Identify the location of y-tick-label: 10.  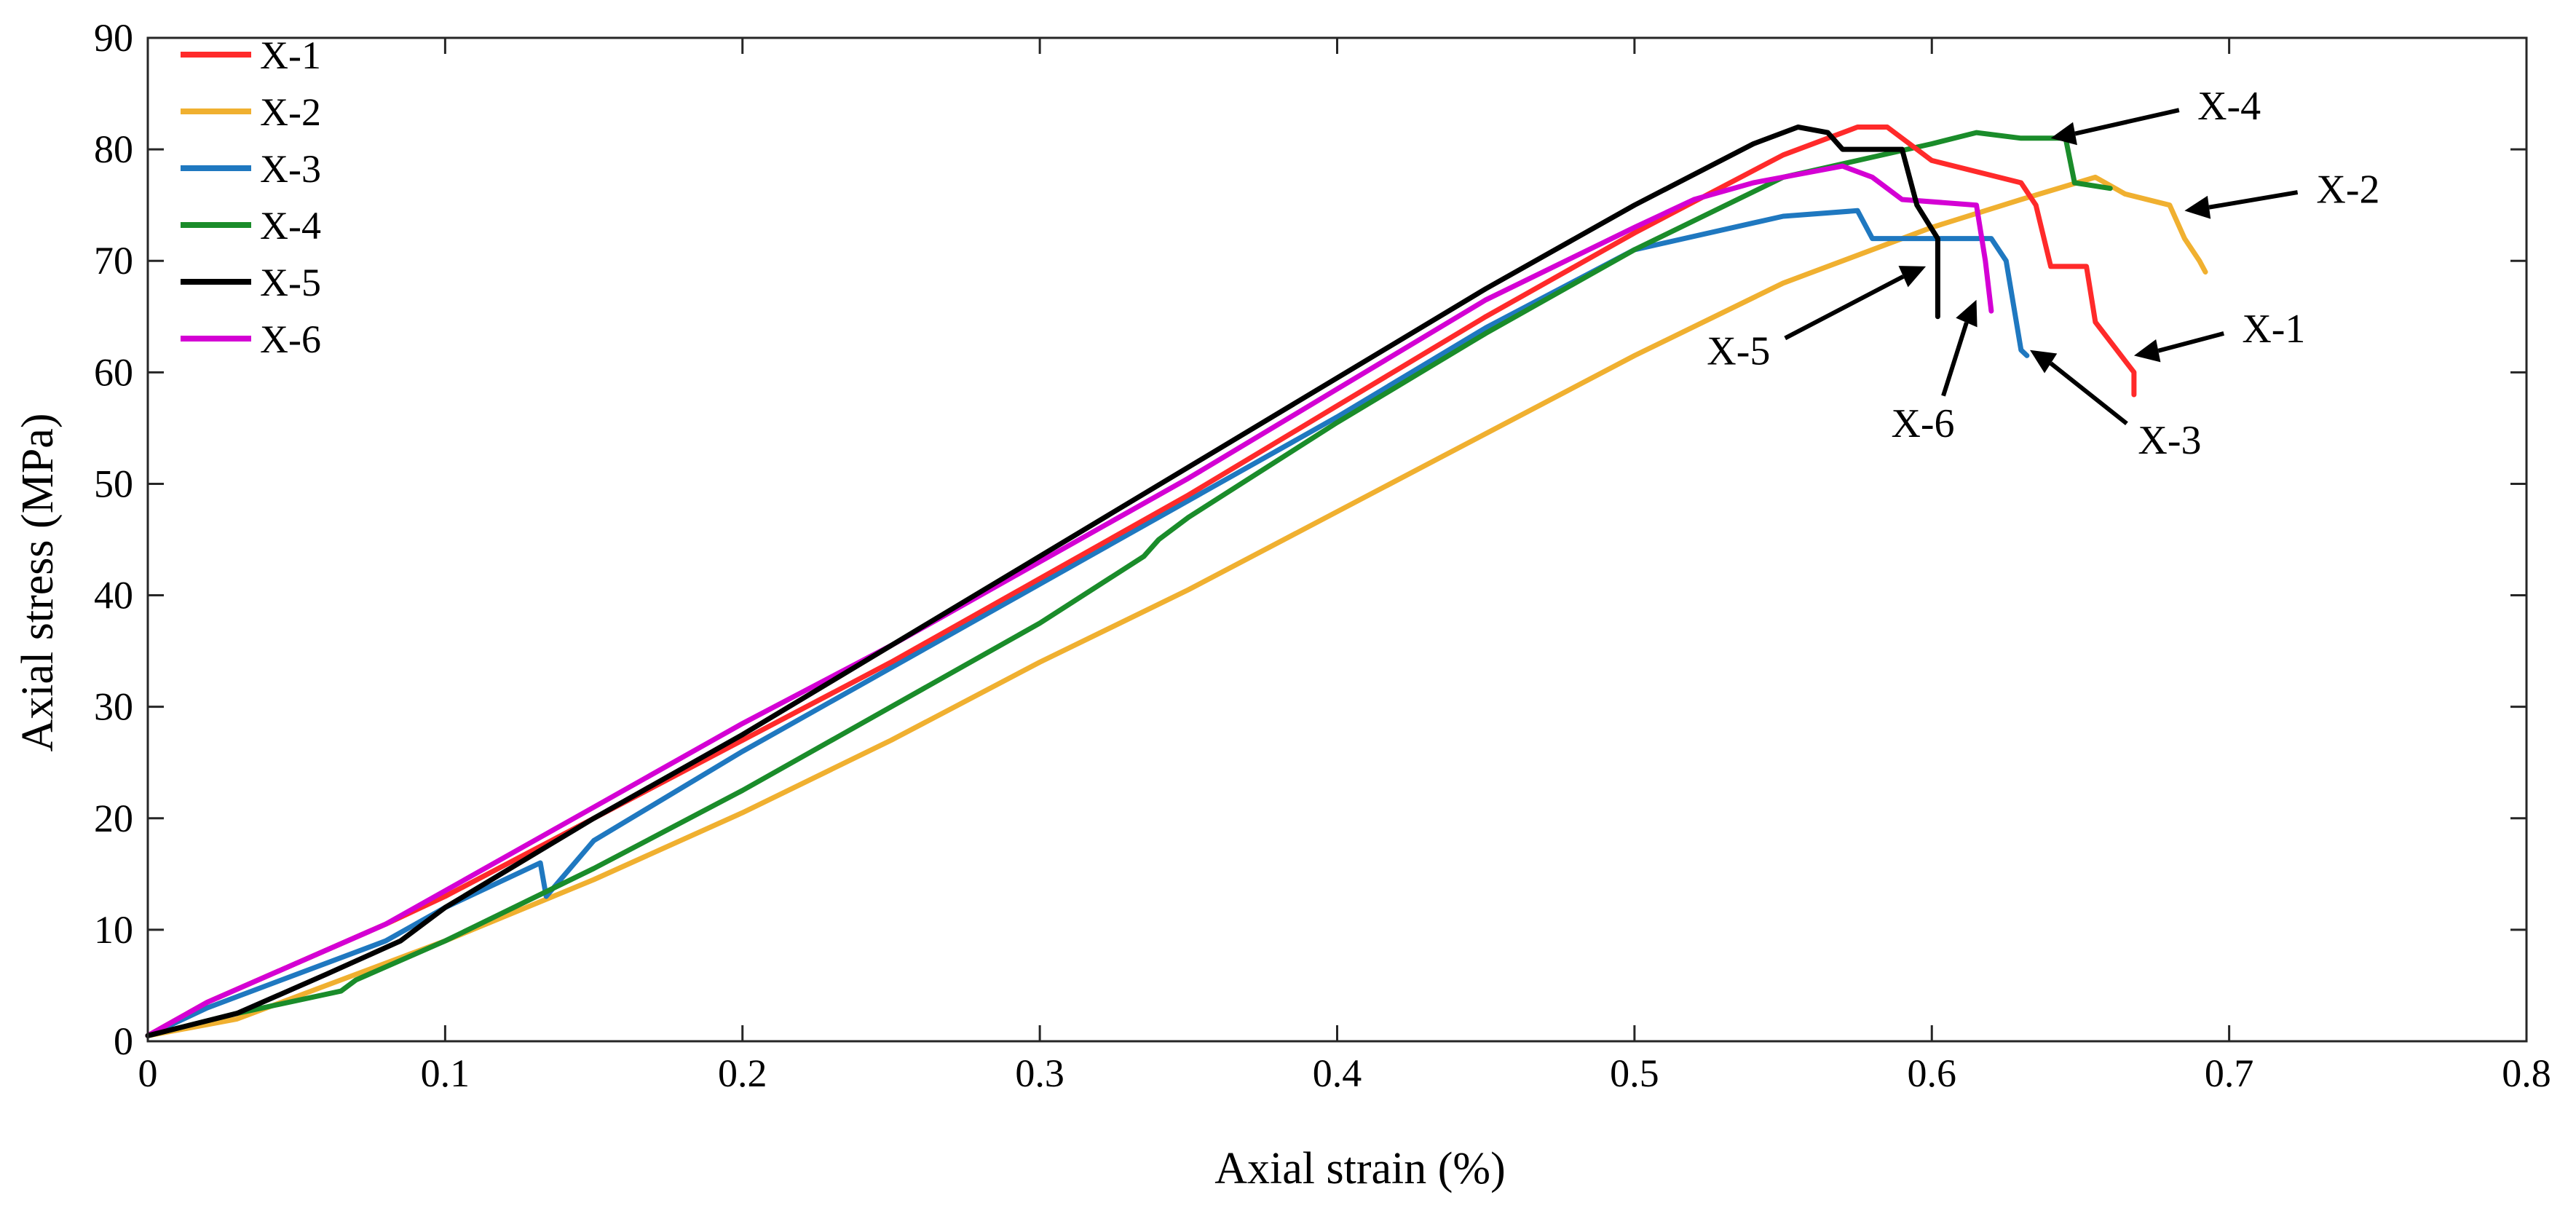
(113, 930).